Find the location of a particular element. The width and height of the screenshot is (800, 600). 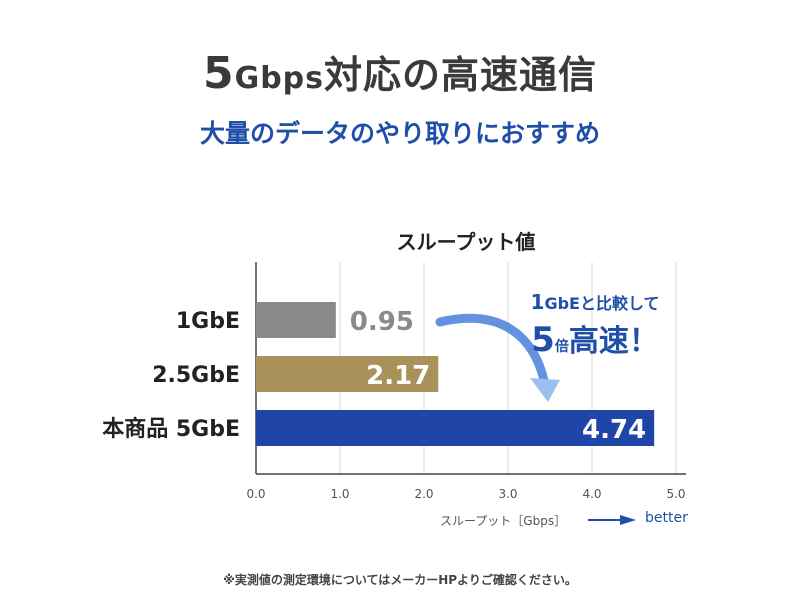

callout-text-1: GbEと比較して is located at coordinates (602, 303).